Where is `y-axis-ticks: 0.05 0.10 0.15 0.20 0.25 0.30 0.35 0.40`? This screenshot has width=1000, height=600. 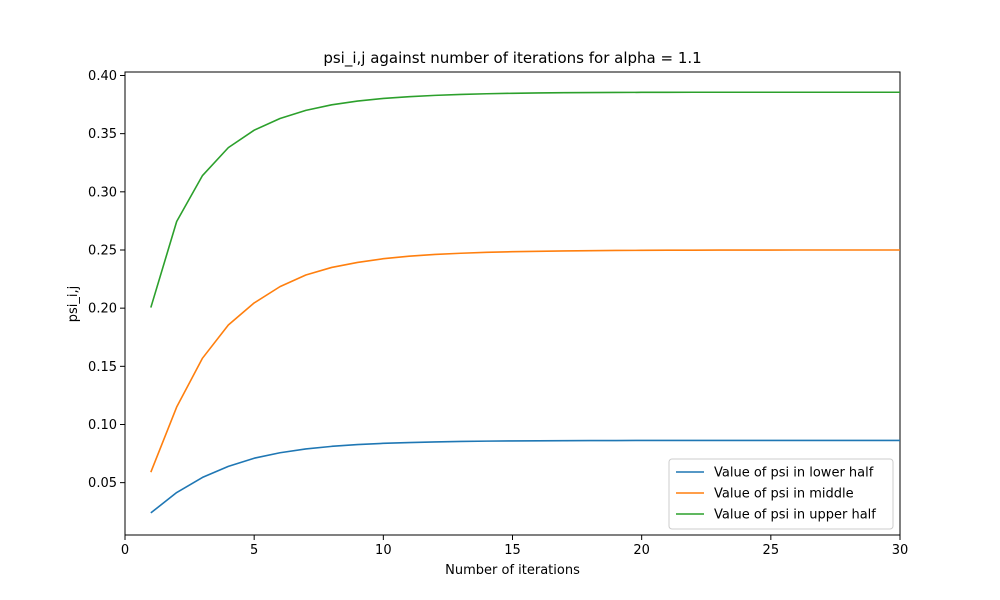 y-axis-ticks: 0.05 0.10 0.15 0.20 0.25 0.30 0.35 0.40 is located at coordinates (106, 280).